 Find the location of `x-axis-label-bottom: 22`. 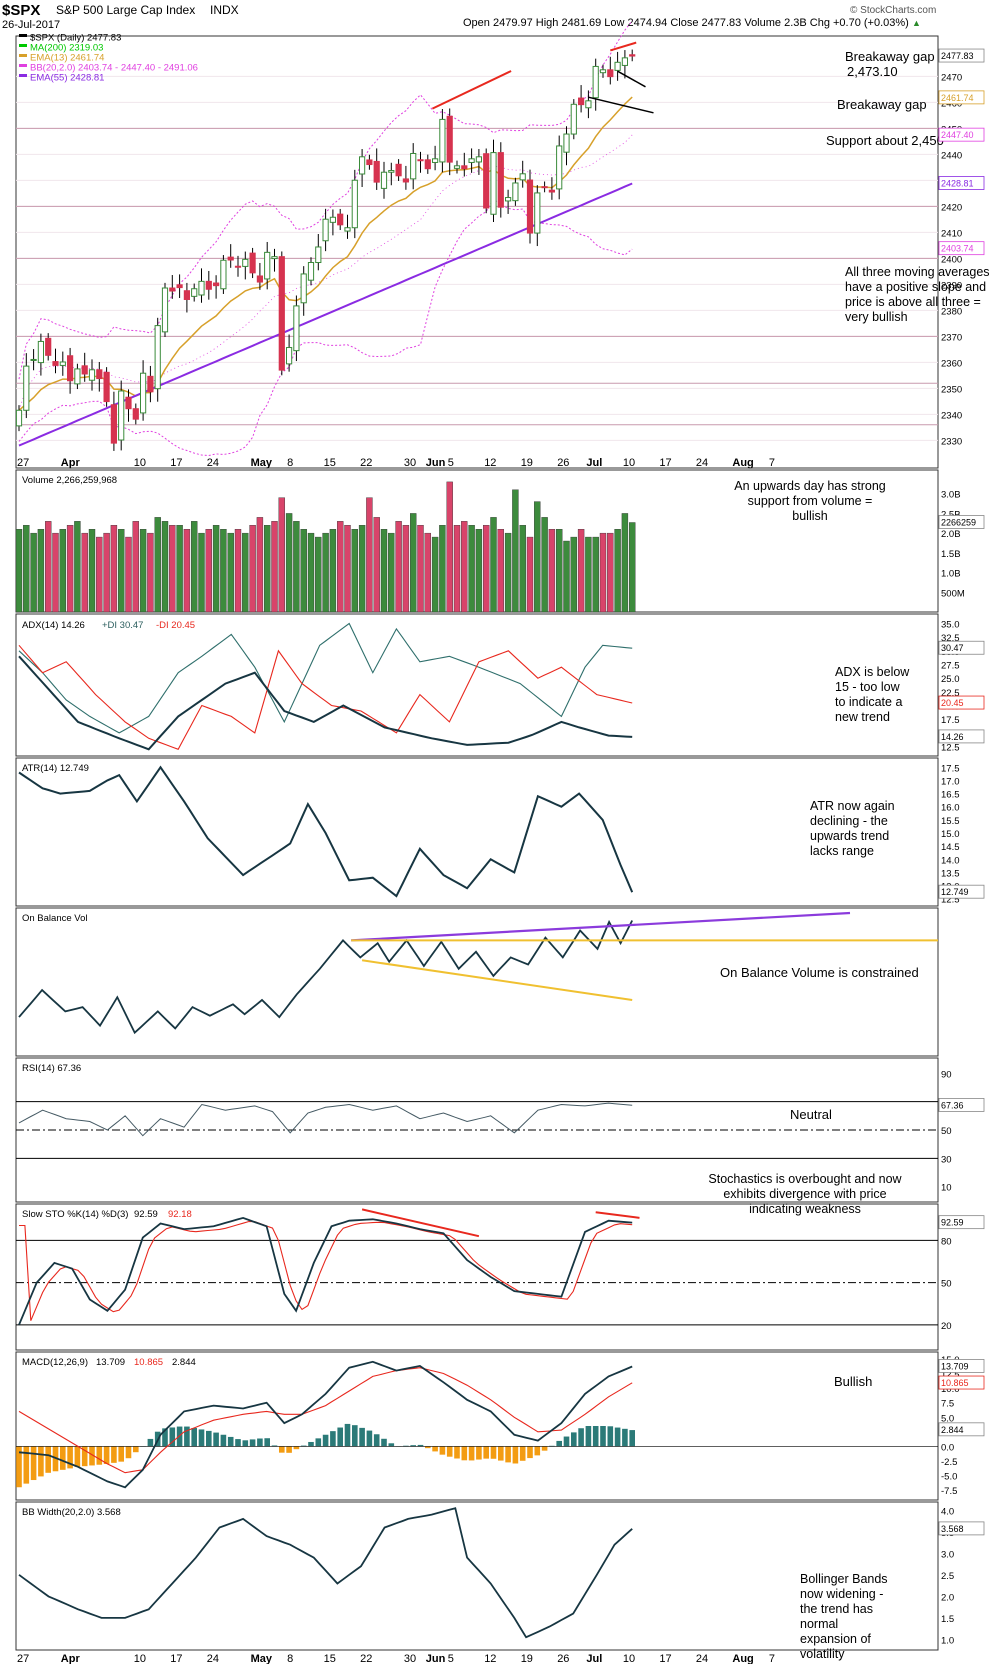

x-axis-label-bottom: 22 is located at coordinates (366, 1658).